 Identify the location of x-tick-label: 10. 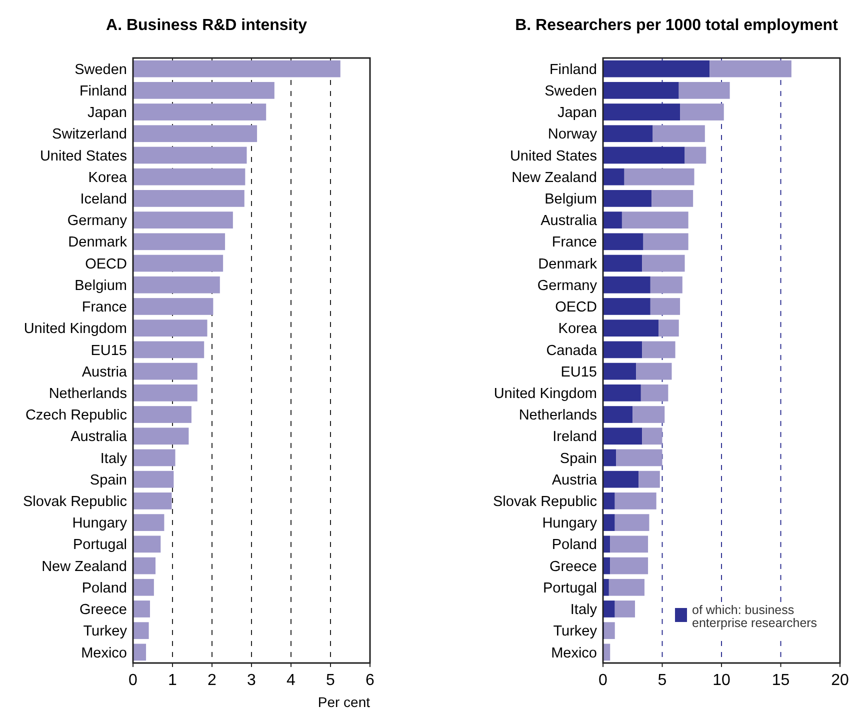
(721, 680).